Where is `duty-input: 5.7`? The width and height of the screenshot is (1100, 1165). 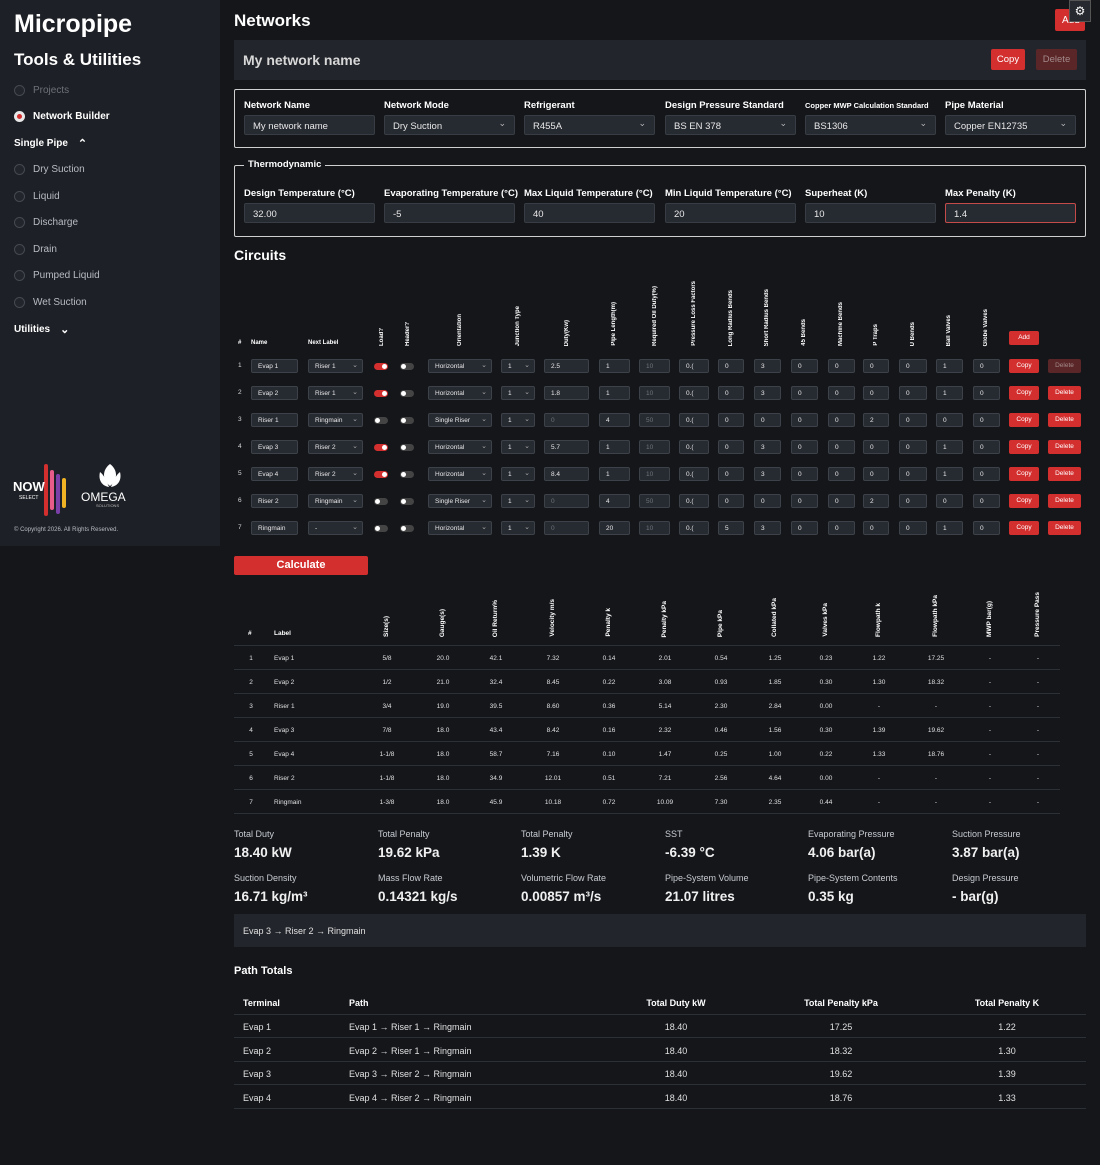 duty-input: 5.7 is located at coordinates (566, 447).